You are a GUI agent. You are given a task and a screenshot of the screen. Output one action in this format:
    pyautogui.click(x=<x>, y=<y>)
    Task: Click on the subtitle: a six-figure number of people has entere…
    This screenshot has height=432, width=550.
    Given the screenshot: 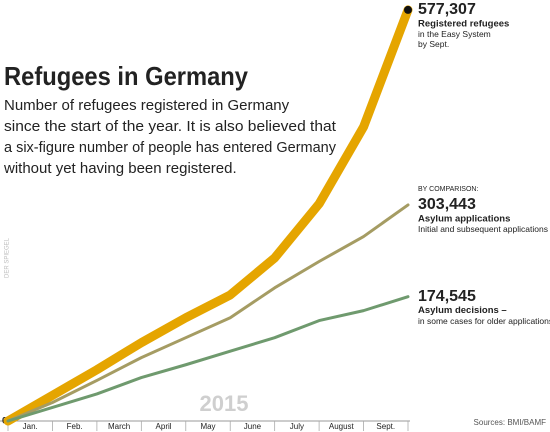 What is the action you would take?
    pyautogui.click(x=170, y=147)
    